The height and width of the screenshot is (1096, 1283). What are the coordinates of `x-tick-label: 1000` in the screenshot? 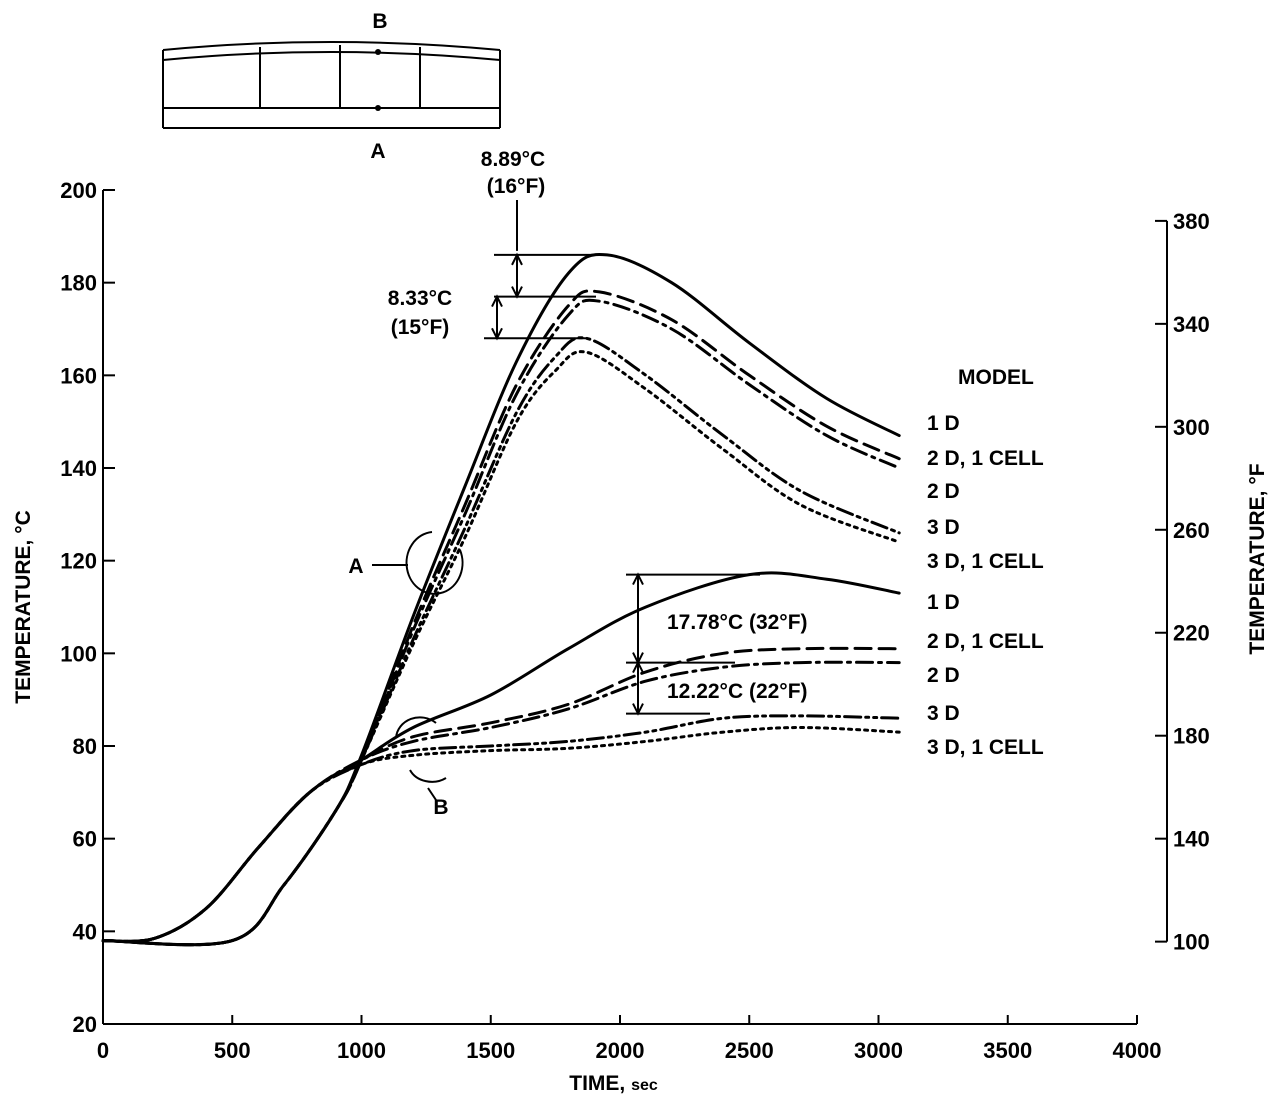 It's located at (361, 1050).